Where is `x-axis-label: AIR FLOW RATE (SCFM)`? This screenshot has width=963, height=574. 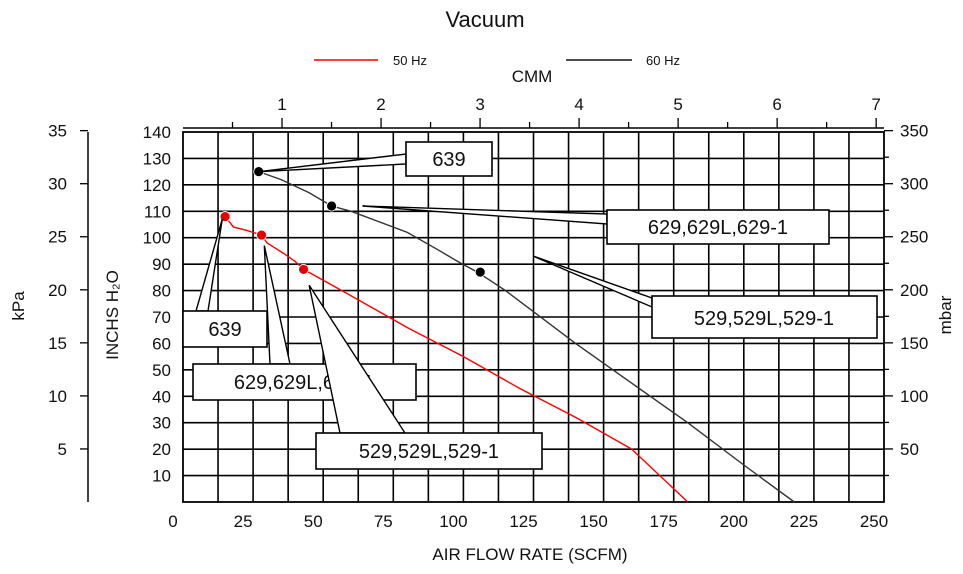 x-axis-label: AIR FLOW RATE (SCFM) is located at coordinates (529, 554).